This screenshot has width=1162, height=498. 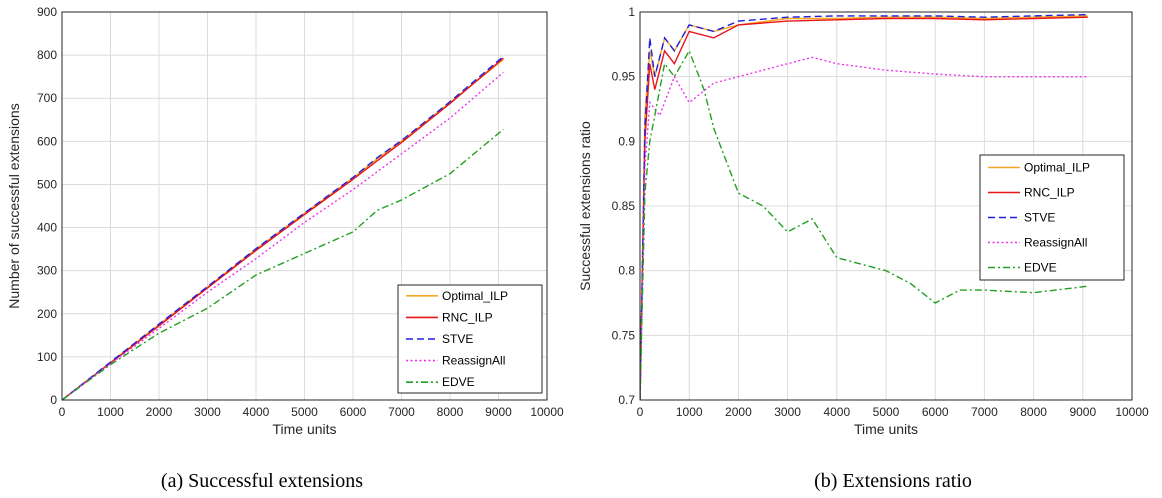 I want to click on y-tick-label: 0.8, so click(x=626, y=271).